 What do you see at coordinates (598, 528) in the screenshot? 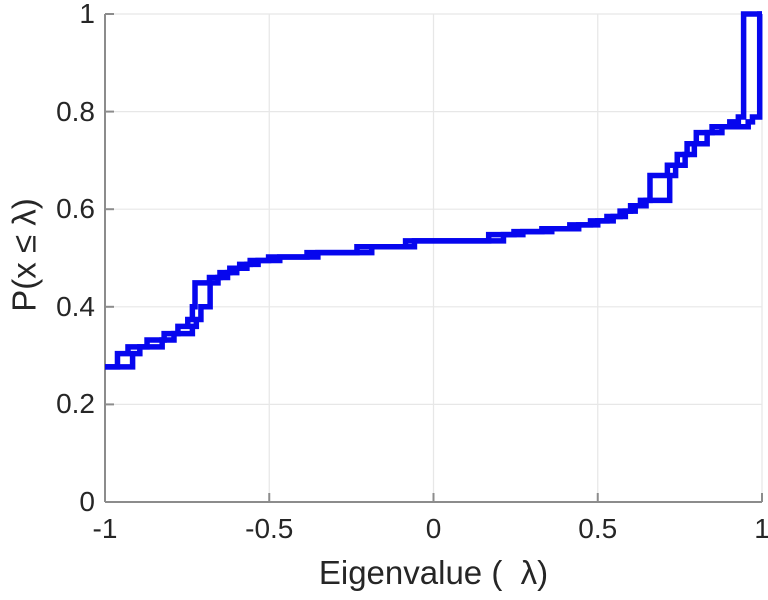
I see `x-tick-label: 0.5` at bounding box center [598, 528].